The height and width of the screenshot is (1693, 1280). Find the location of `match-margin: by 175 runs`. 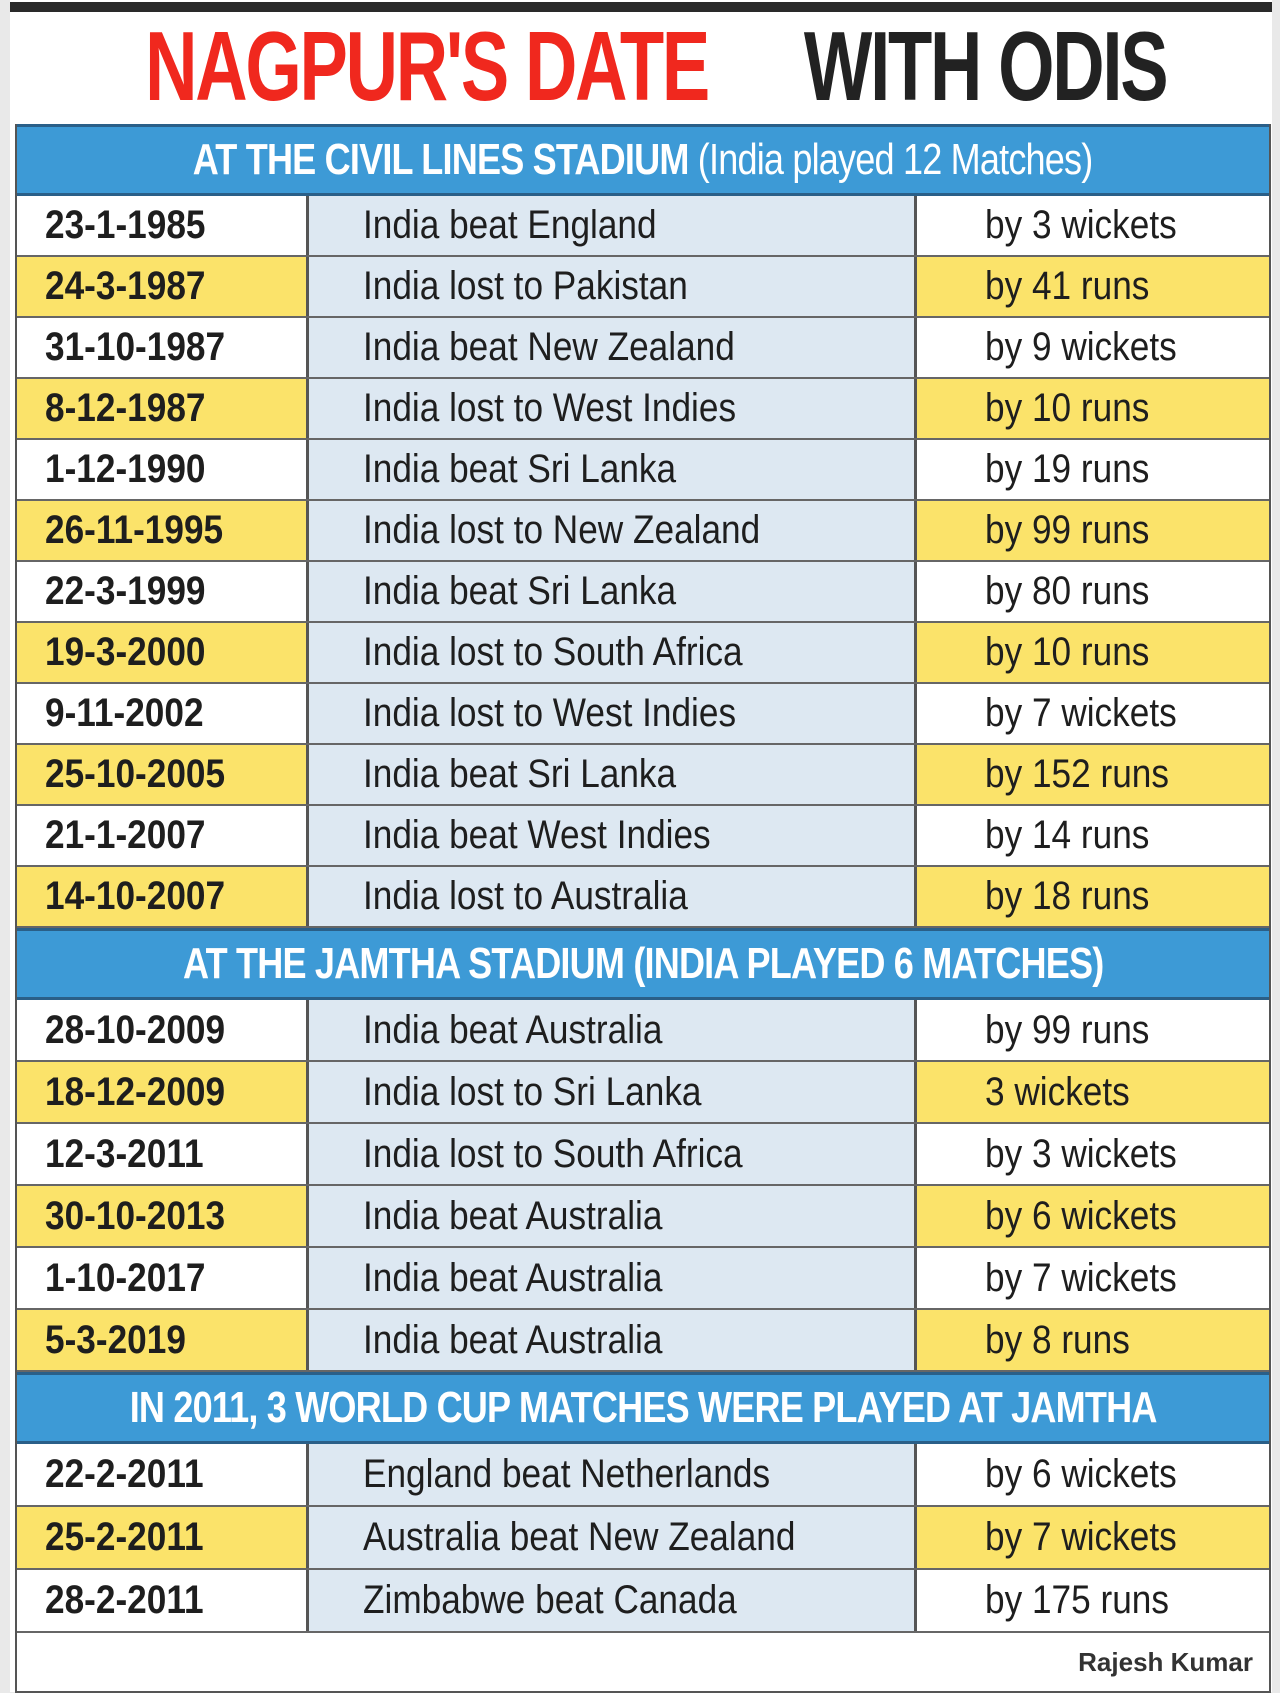

match-margin: by 175 runs is located at coordinates (1077, 1600).